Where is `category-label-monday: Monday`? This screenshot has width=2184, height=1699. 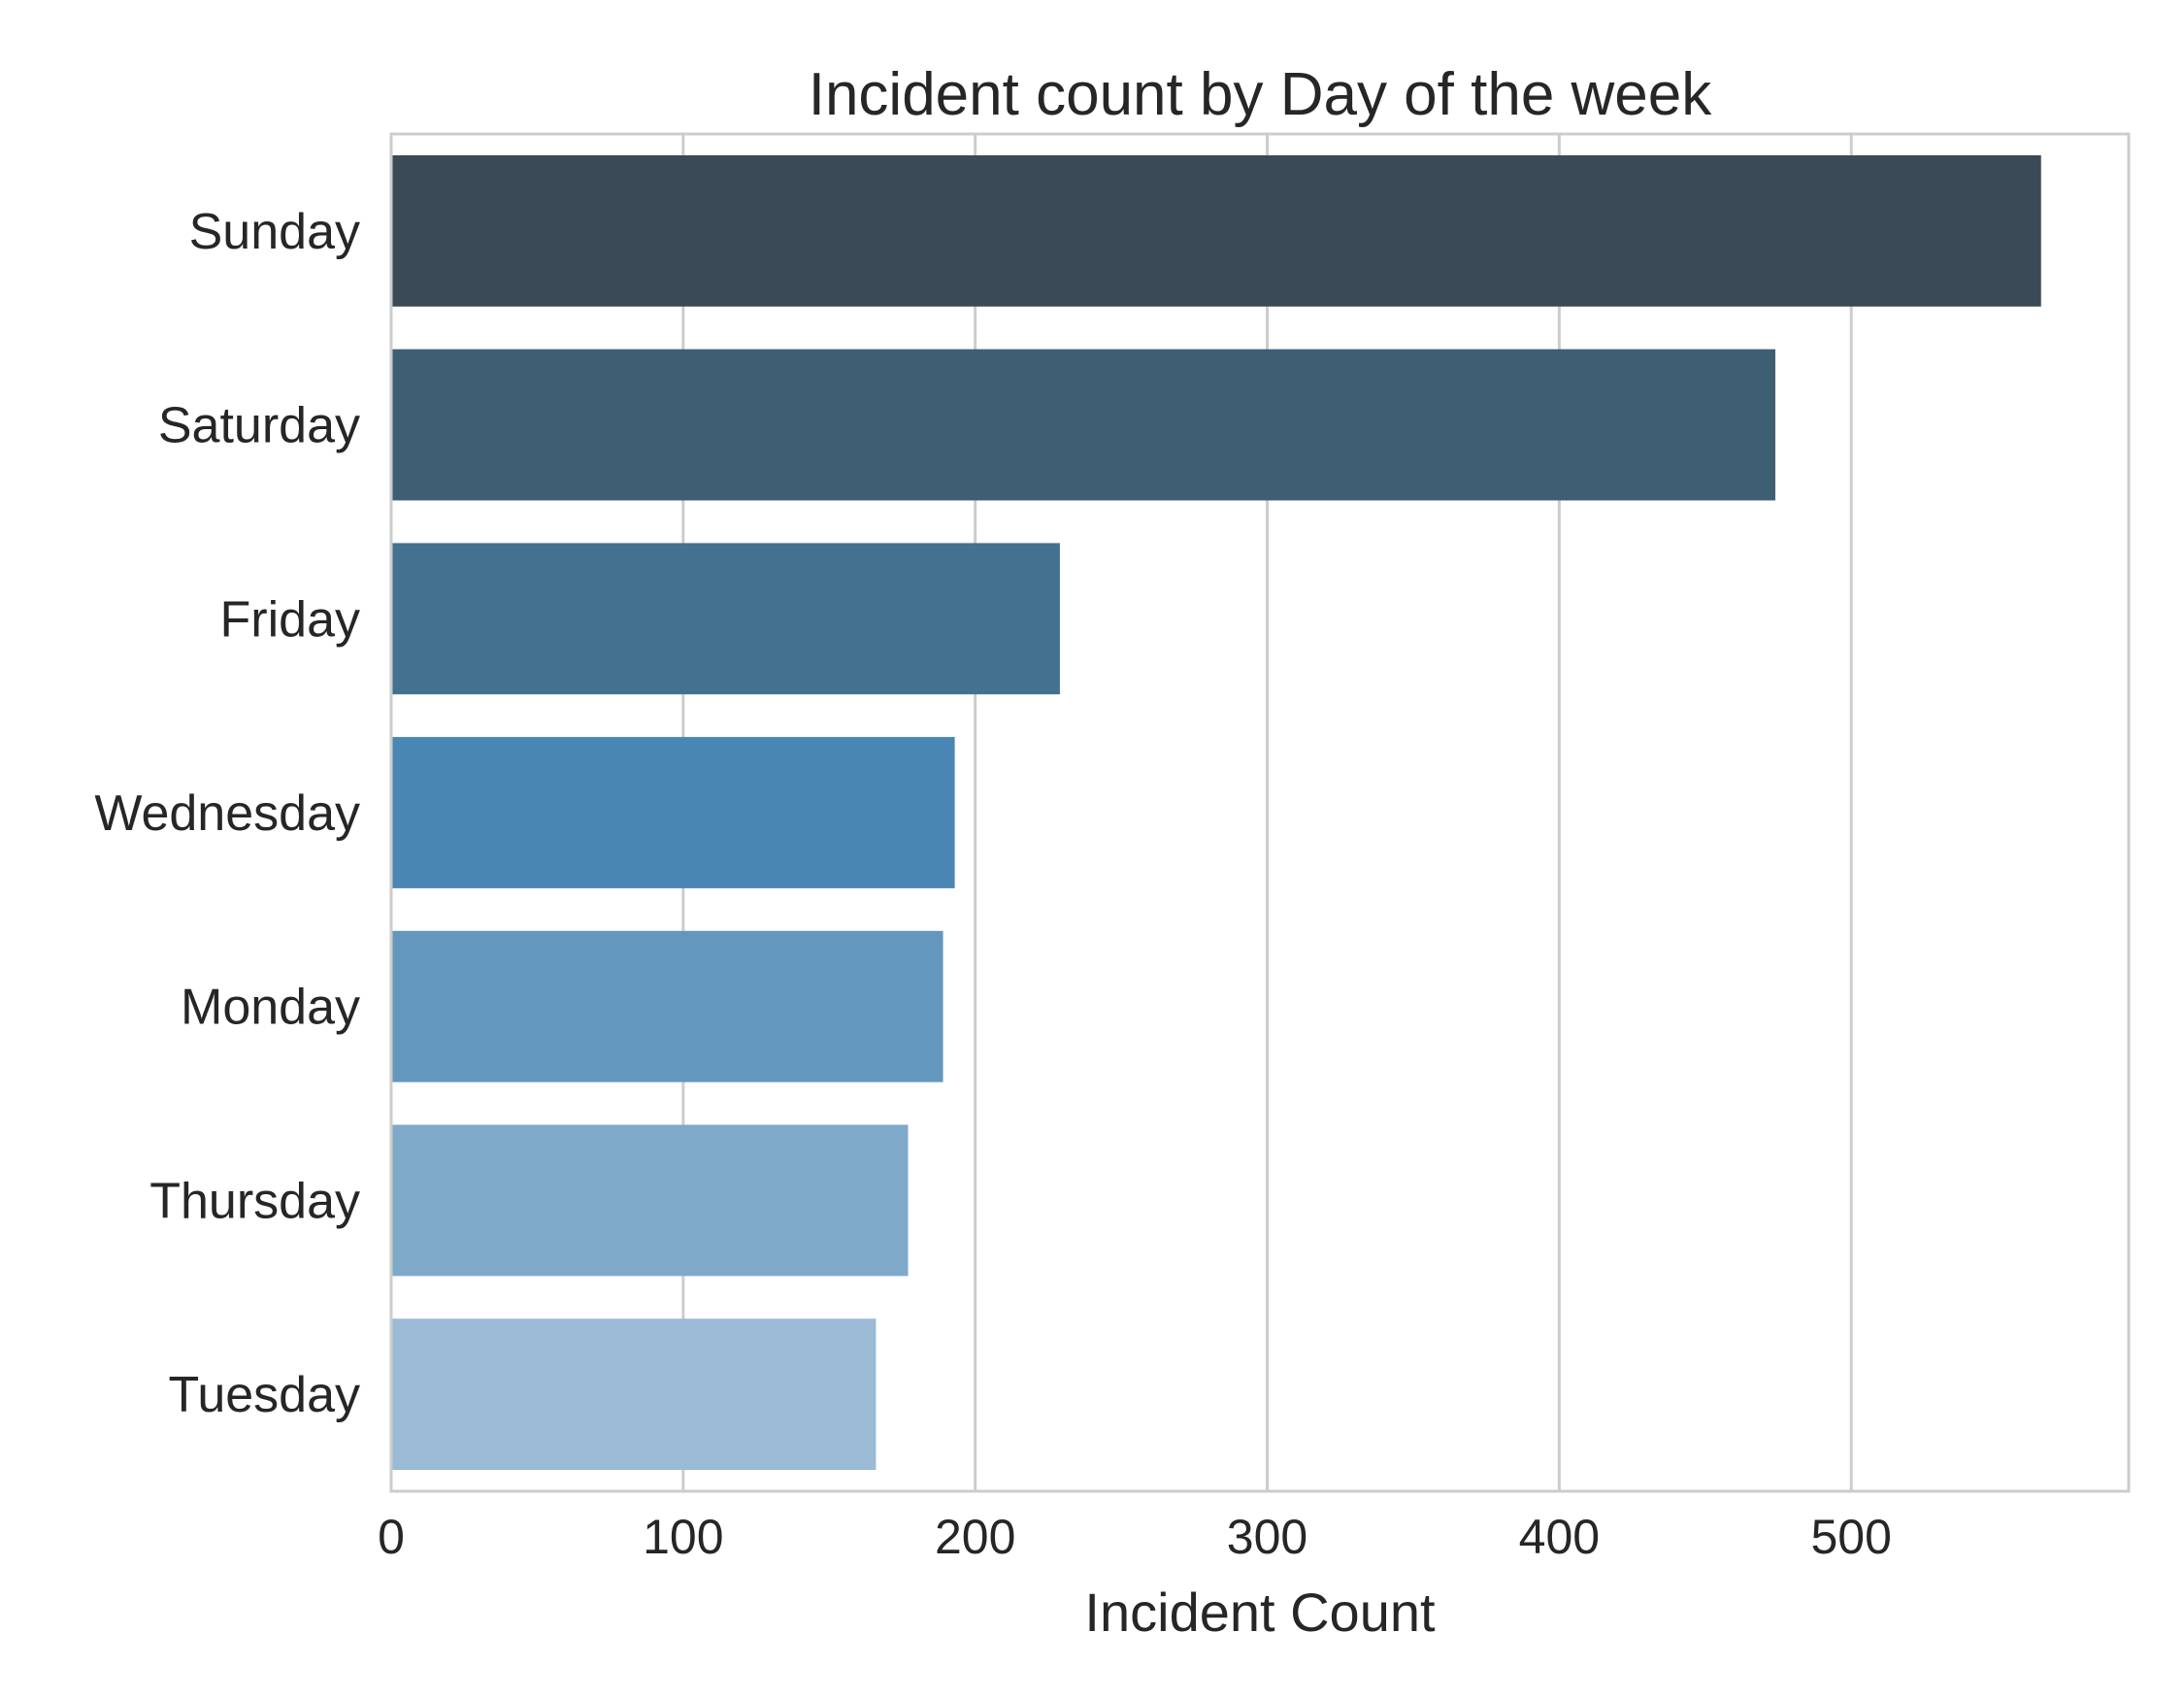
category-label-monday: Monday is located at coordinates (270, 1008).